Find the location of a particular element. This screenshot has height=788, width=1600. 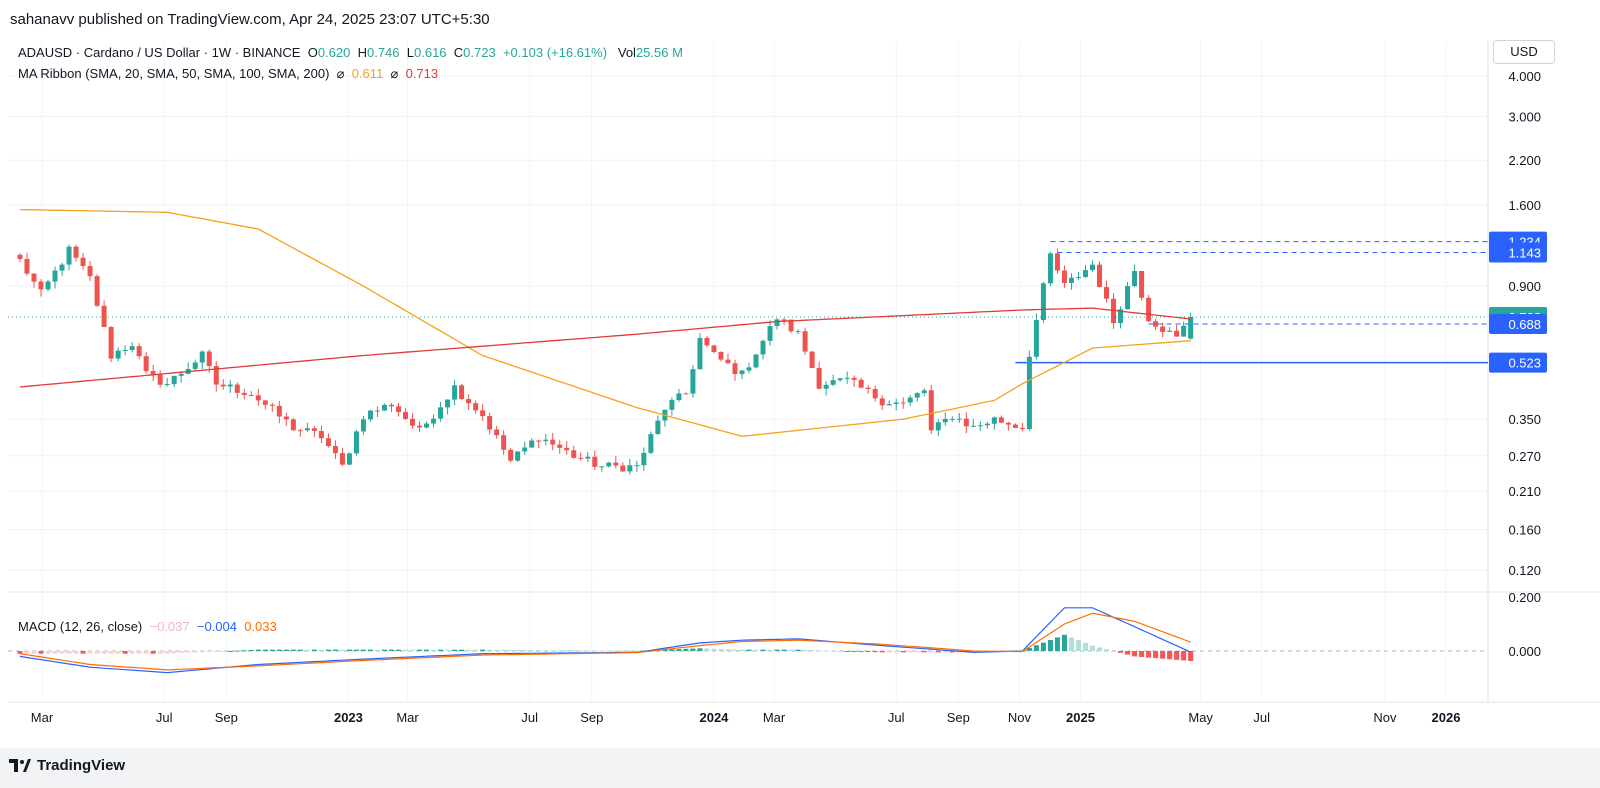

time-tick-label: Sep is located at coordinates (958, 717).